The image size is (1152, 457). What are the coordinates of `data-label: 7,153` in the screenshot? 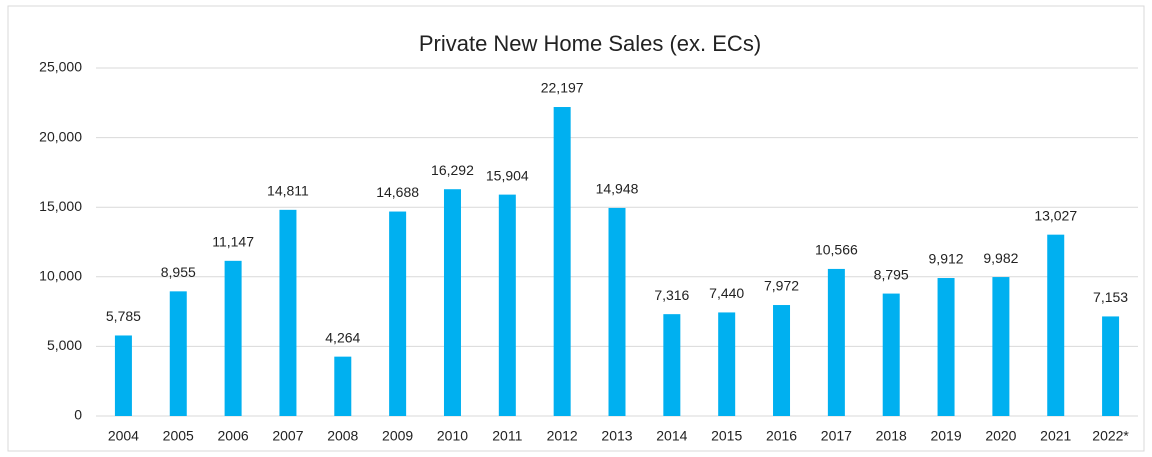 It's located at (1110, 297).